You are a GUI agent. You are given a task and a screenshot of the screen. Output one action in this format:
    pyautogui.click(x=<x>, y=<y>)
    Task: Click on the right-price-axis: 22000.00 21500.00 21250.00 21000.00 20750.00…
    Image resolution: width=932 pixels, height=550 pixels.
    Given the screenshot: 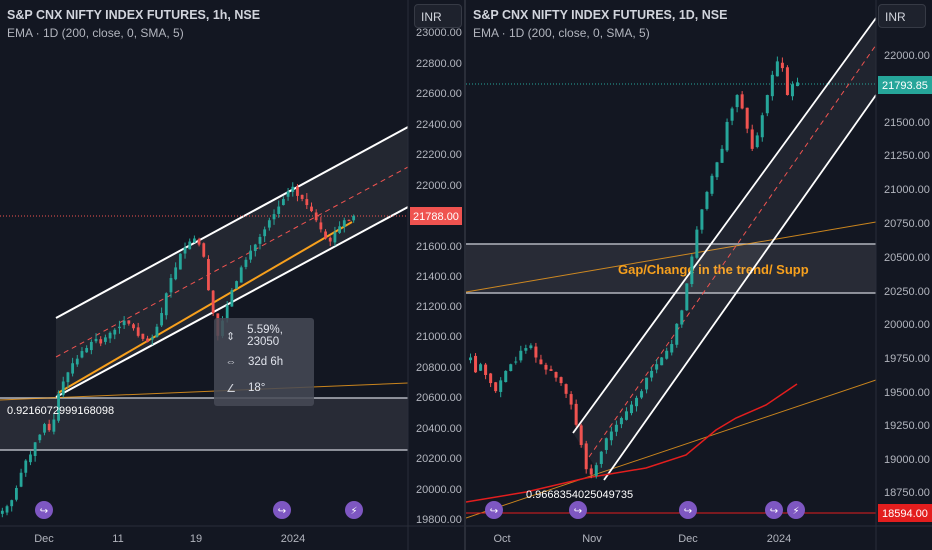 What is the action you would take?
    pyautogui.click(x=907, y=274)
    